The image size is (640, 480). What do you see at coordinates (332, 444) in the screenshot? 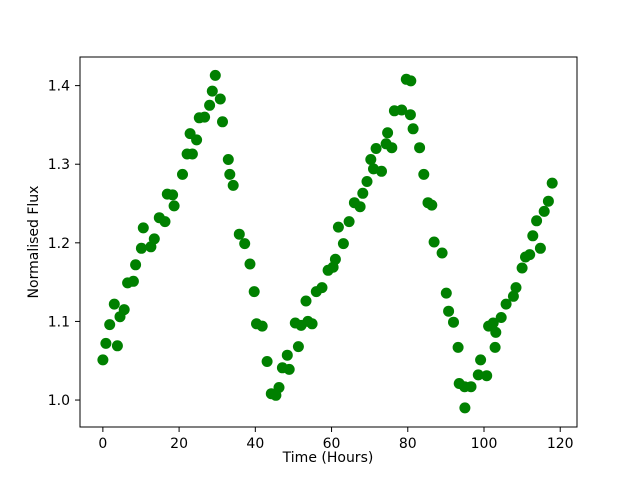
I see `x-tick-label: 60` at bounding box center [332, 444].